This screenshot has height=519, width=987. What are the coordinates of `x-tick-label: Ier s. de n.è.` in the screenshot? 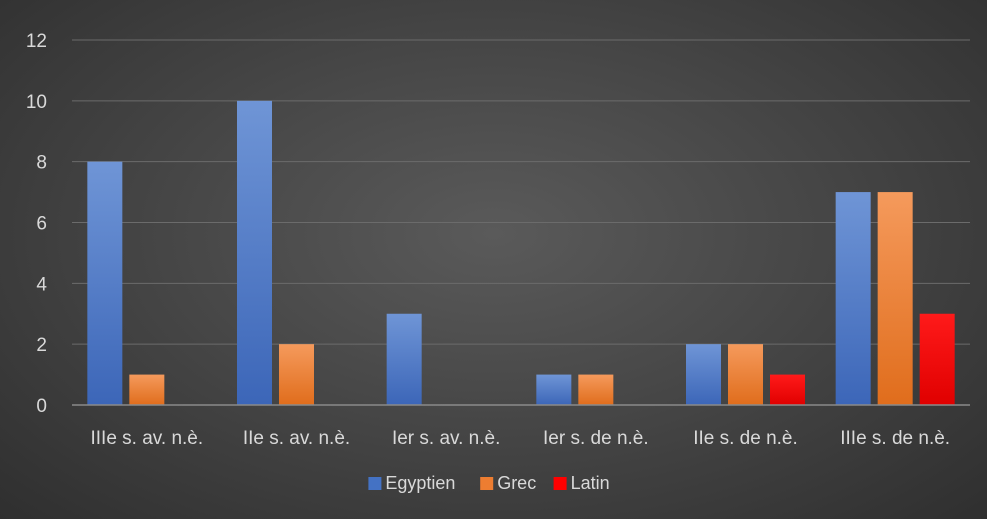 It's located at (596, 438).